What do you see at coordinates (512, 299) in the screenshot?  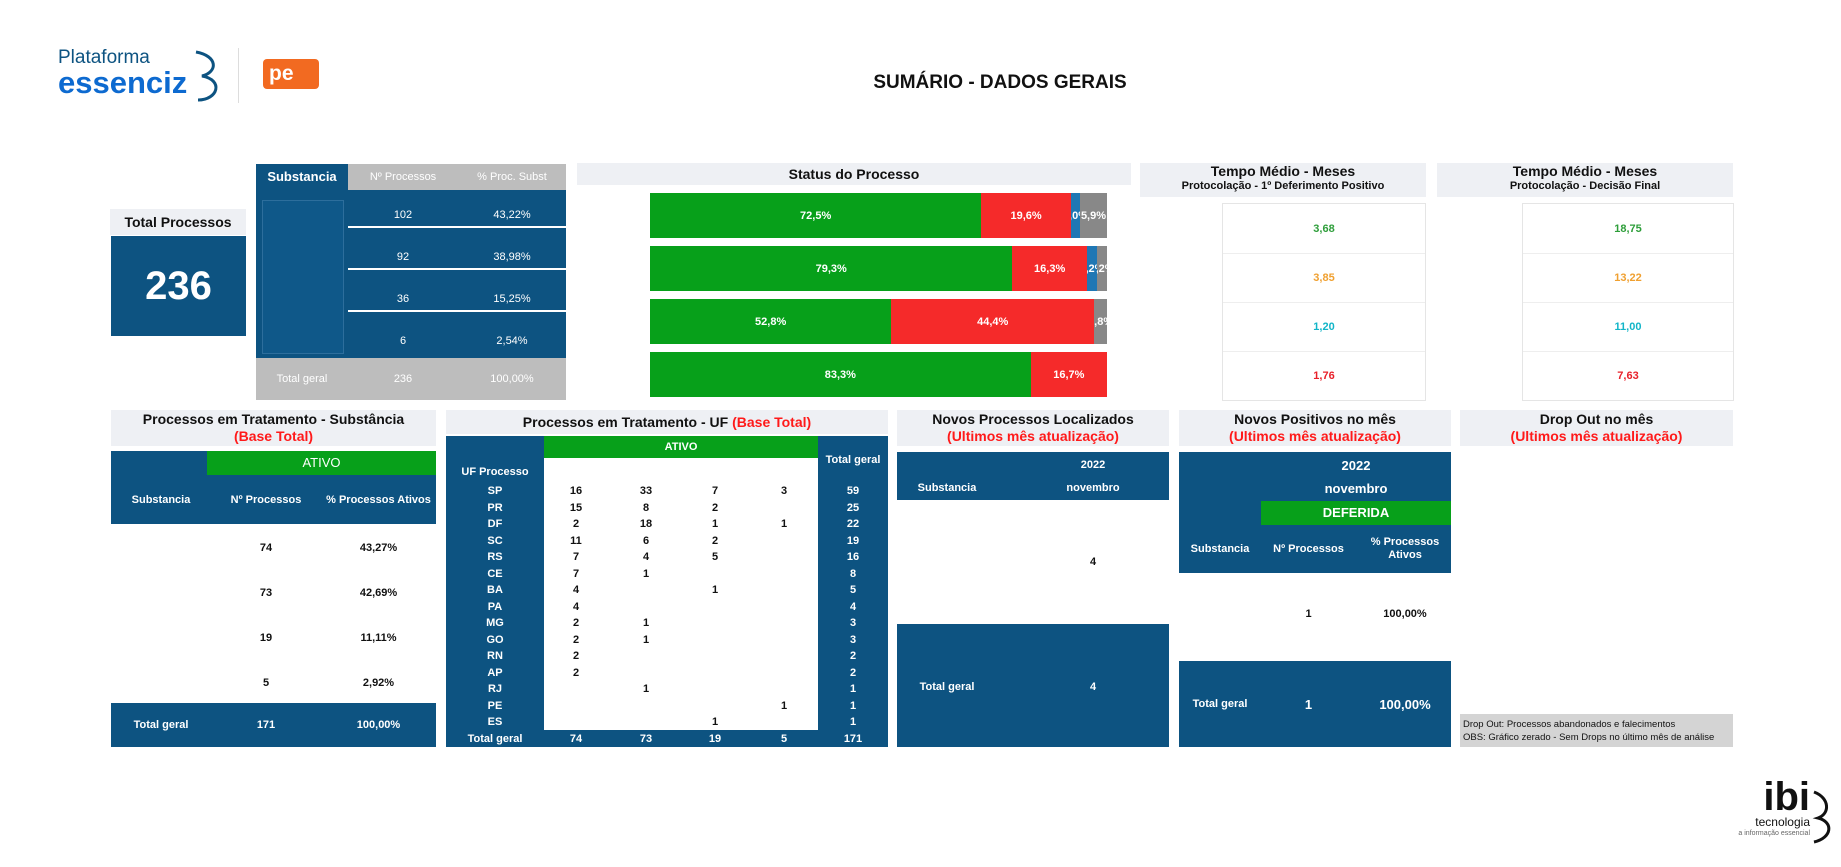 I see `substancia-row-p: 15,25%` at bounding box center [512, 299].